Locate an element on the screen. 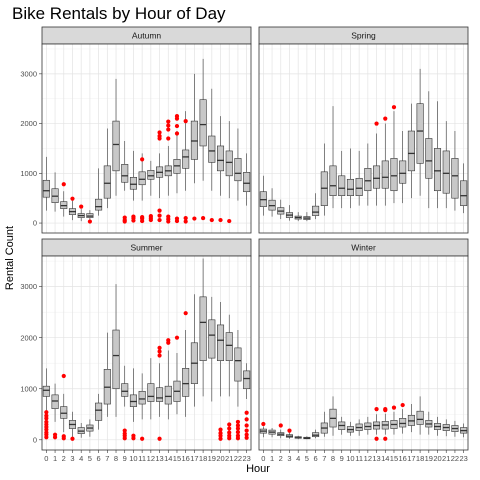  x-tick-label: 7 is located at coordinates (107, 458).